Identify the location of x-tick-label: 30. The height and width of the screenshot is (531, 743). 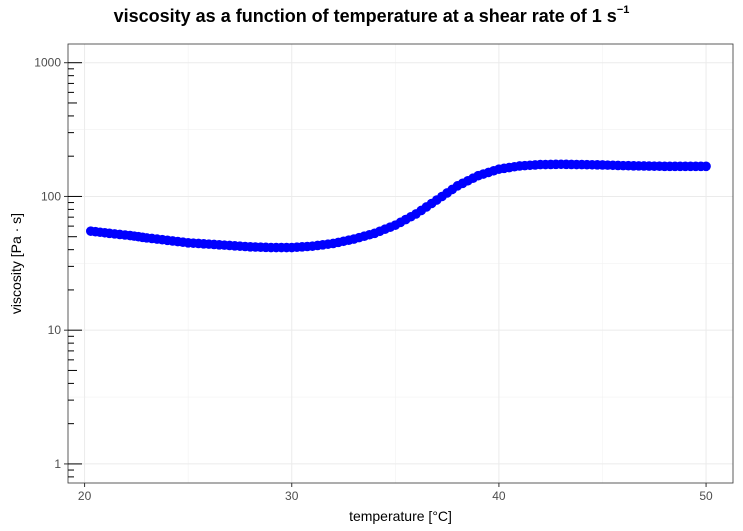
(292, 496).